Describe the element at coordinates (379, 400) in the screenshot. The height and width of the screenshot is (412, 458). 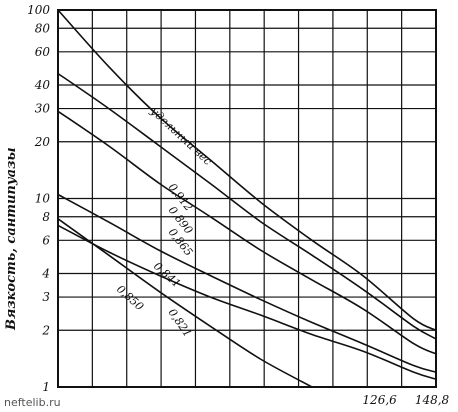
I see `x-tick-label: 126,6` at that location.